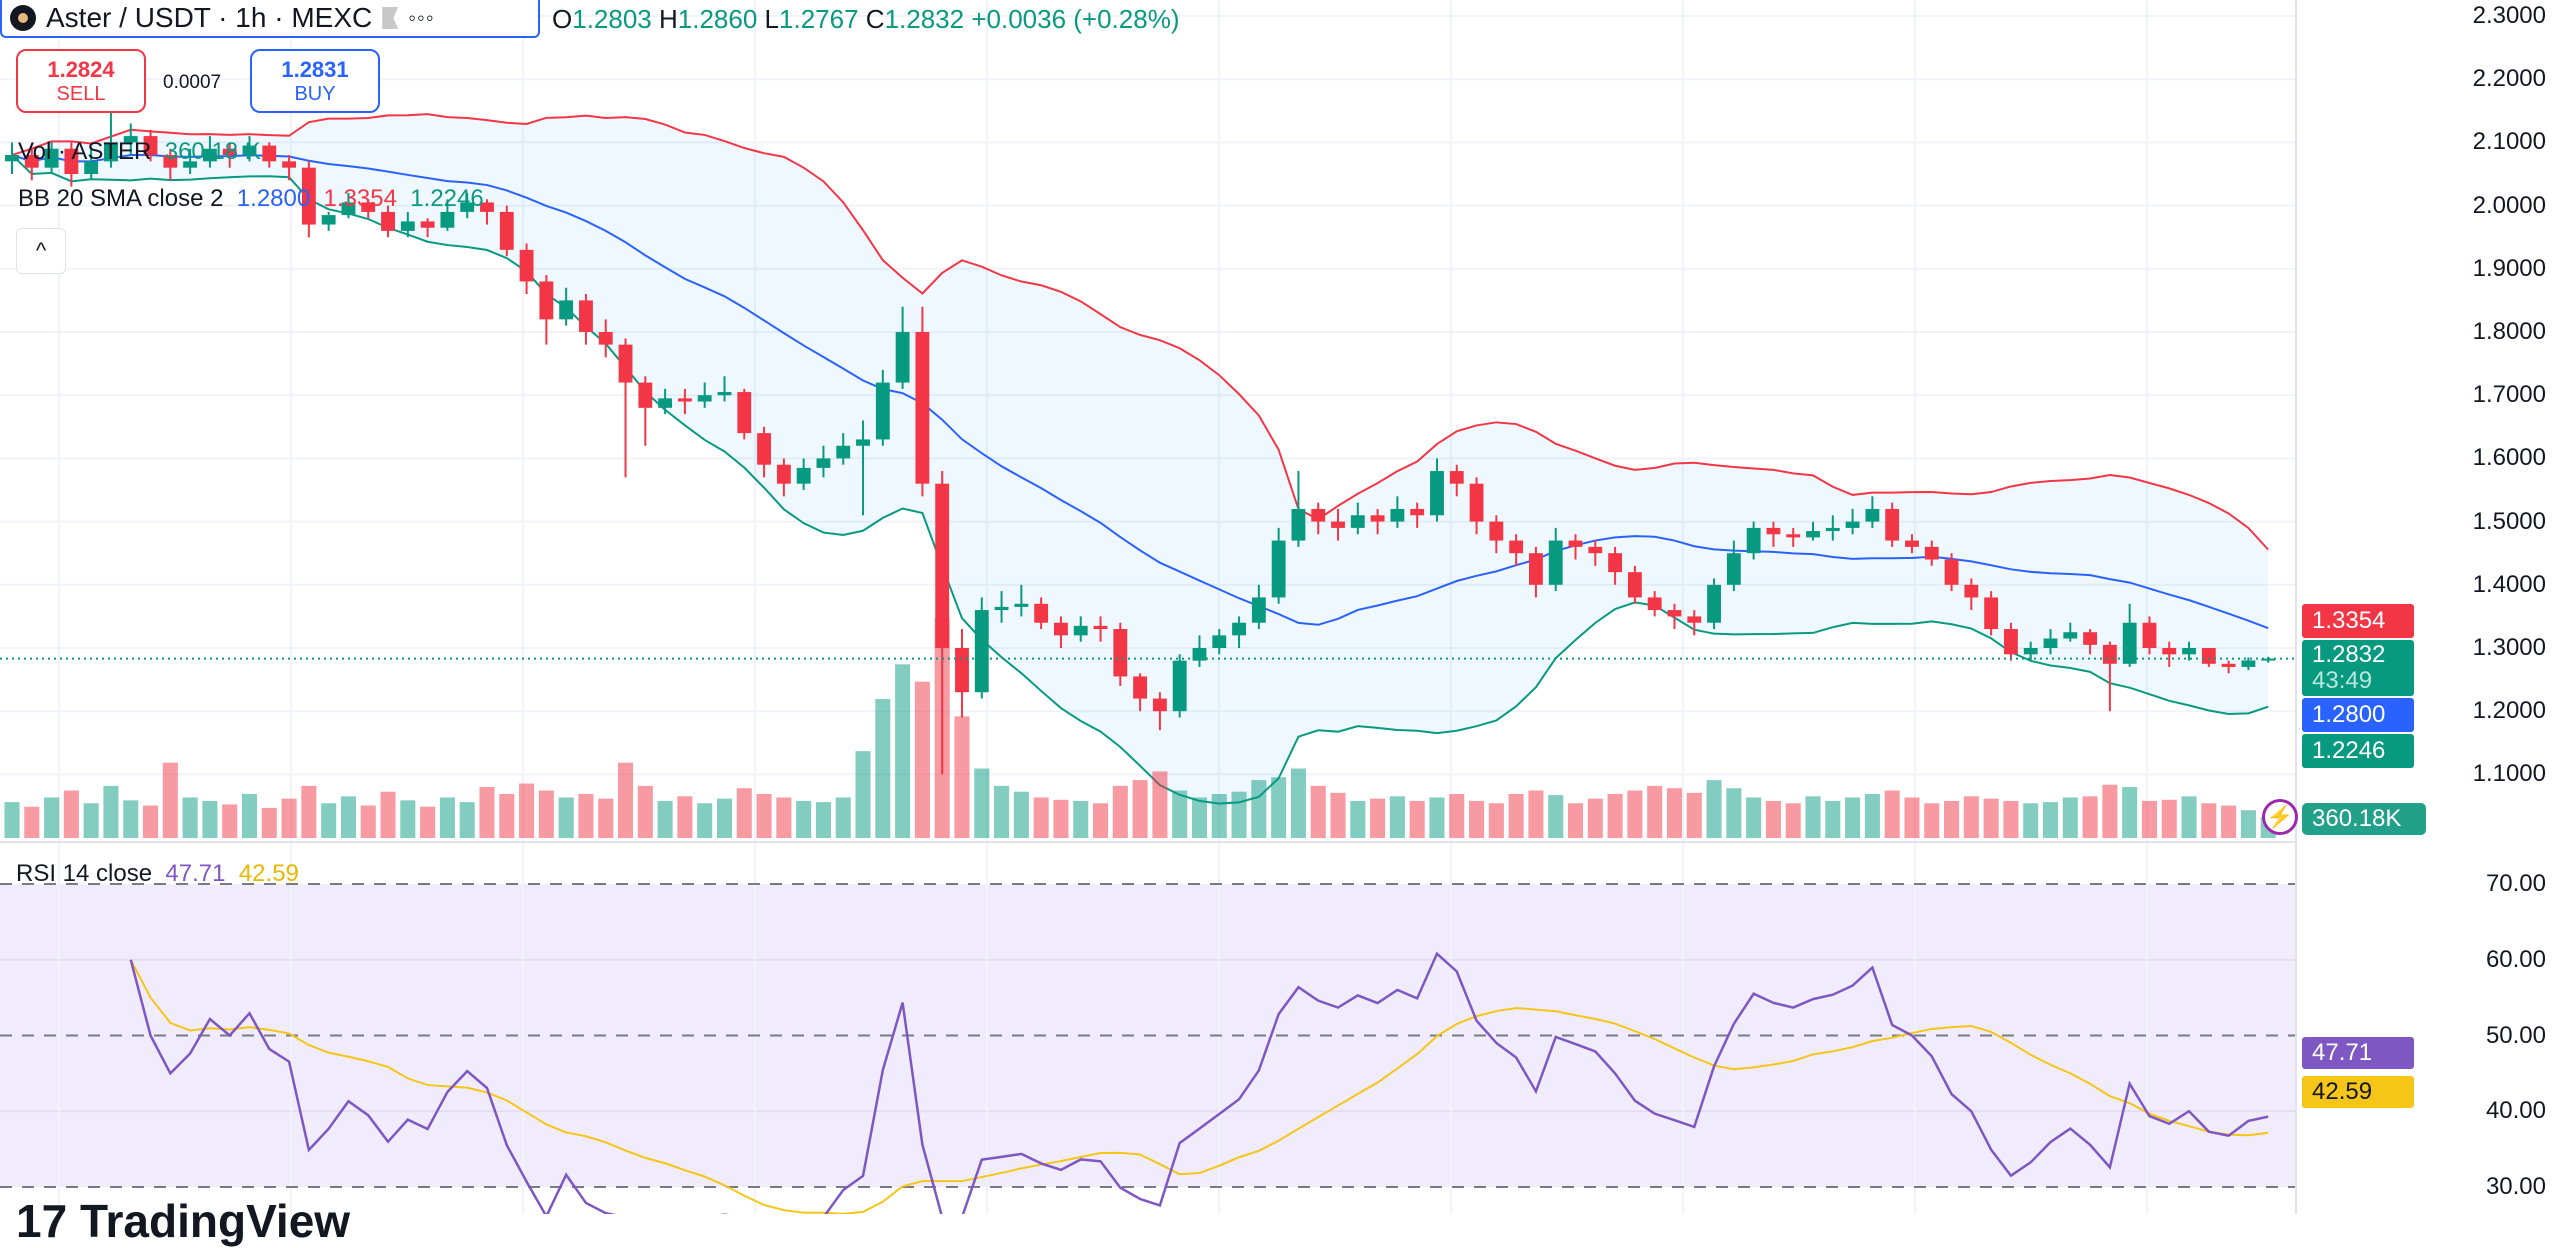 Image resolution: width=2560 pixels, height=1248 pixels. I want to click on bb-legend: BB 20 SMA close 2 1.2800 1.3354 1.2246, so click(251, 199).